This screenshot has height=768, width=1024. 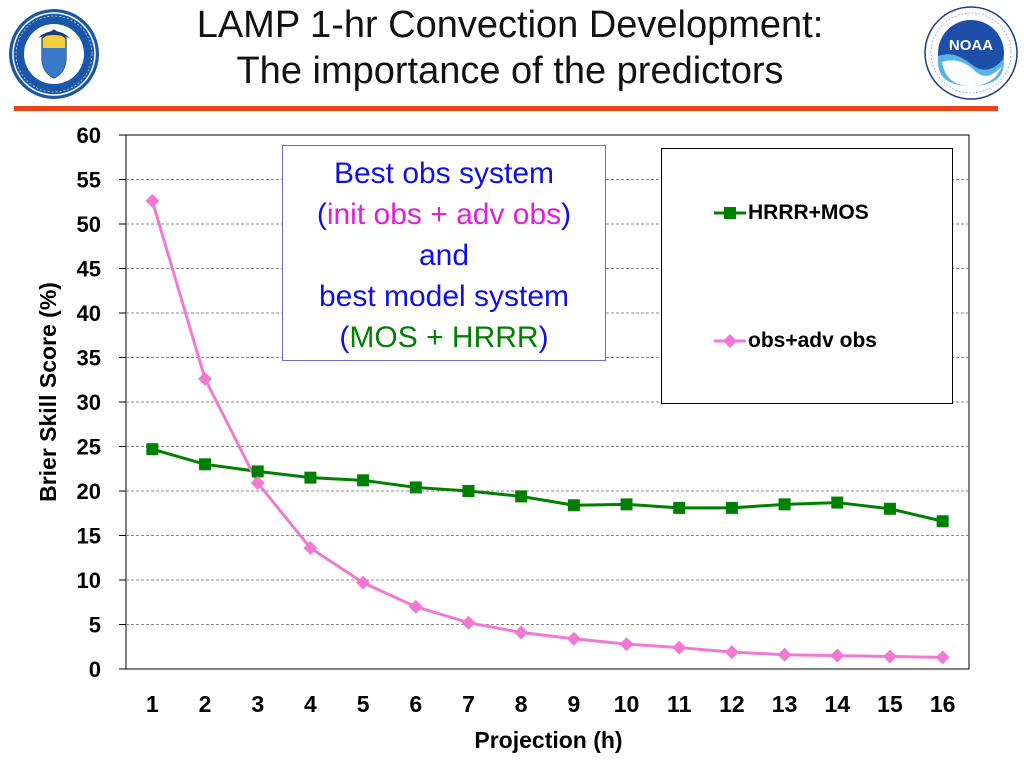 I want to click on title-line-2: The importance of the predictors, so click(x=510, y=71).